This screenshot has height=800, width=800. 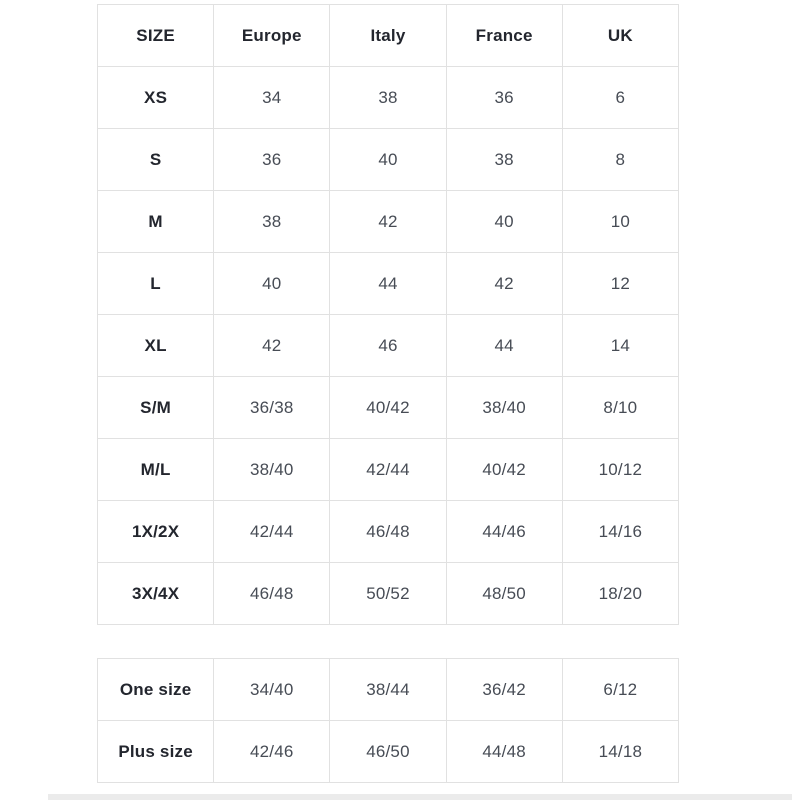 What do you see at coordinates (504, 689) in the screenshot?
I see `value-cell: 36/42` at bounding box center [504, 689].